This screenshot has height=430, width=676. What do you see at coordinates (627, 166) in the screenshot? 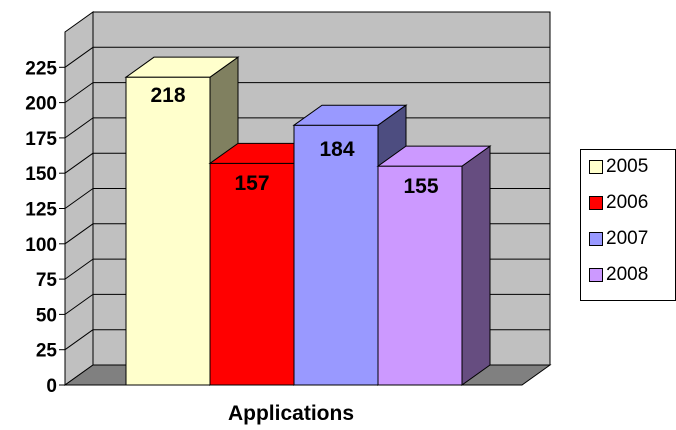
I see `legend-label: 2005` at bounding box center [627, 166].